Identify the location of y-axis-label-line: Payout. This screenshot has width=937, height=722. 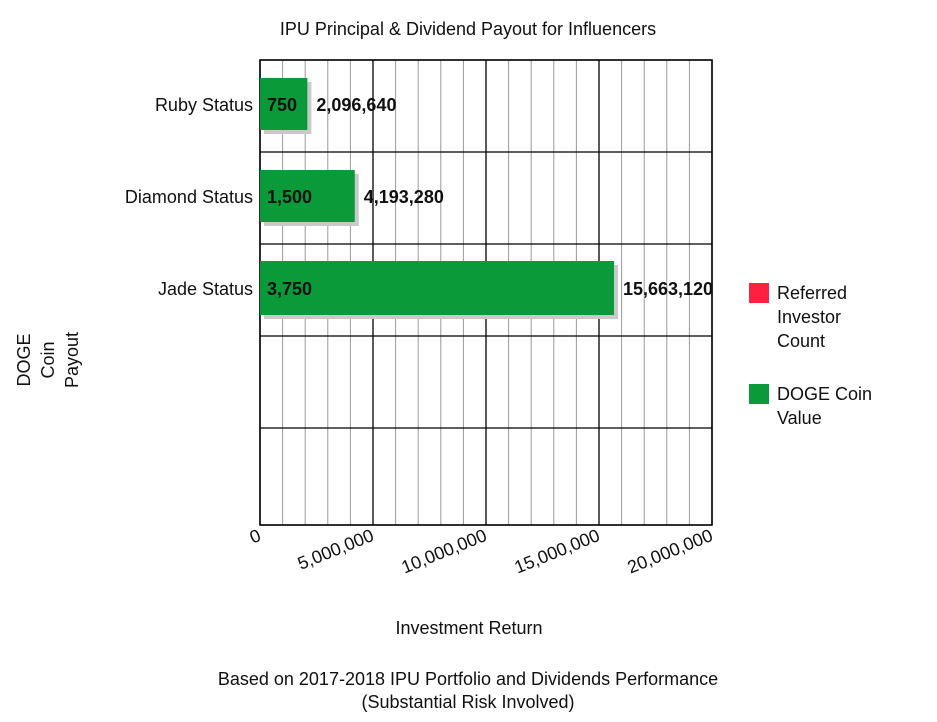
(72, 360).